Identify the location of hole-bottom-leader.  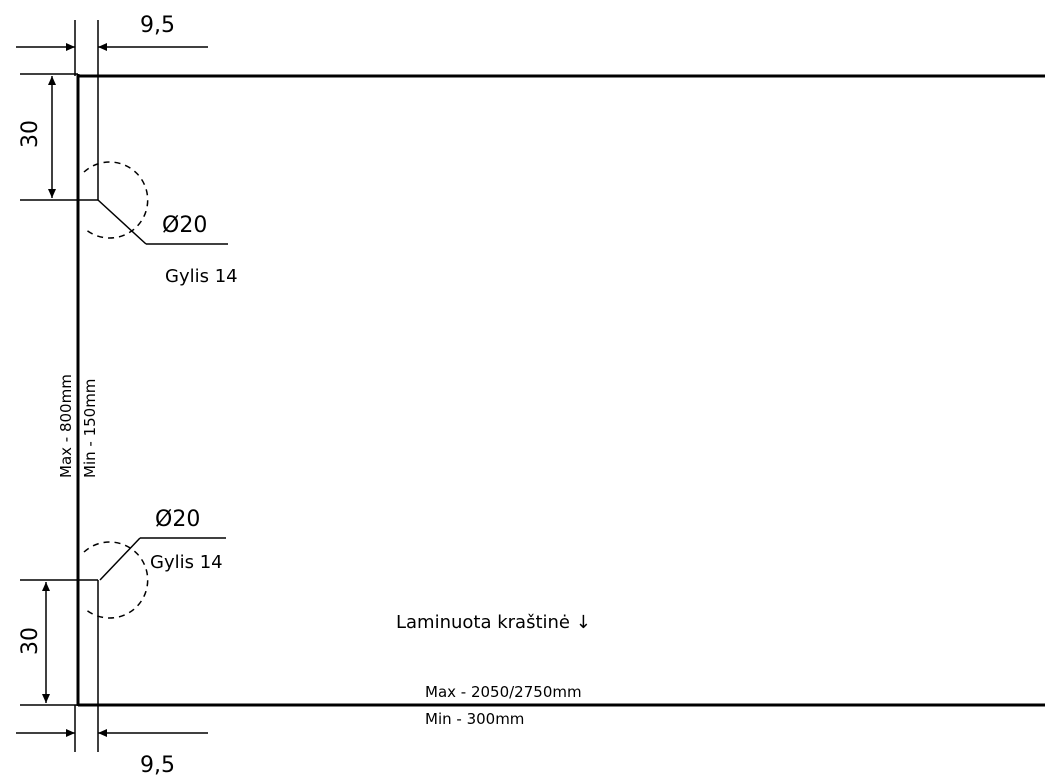
(120, 559).